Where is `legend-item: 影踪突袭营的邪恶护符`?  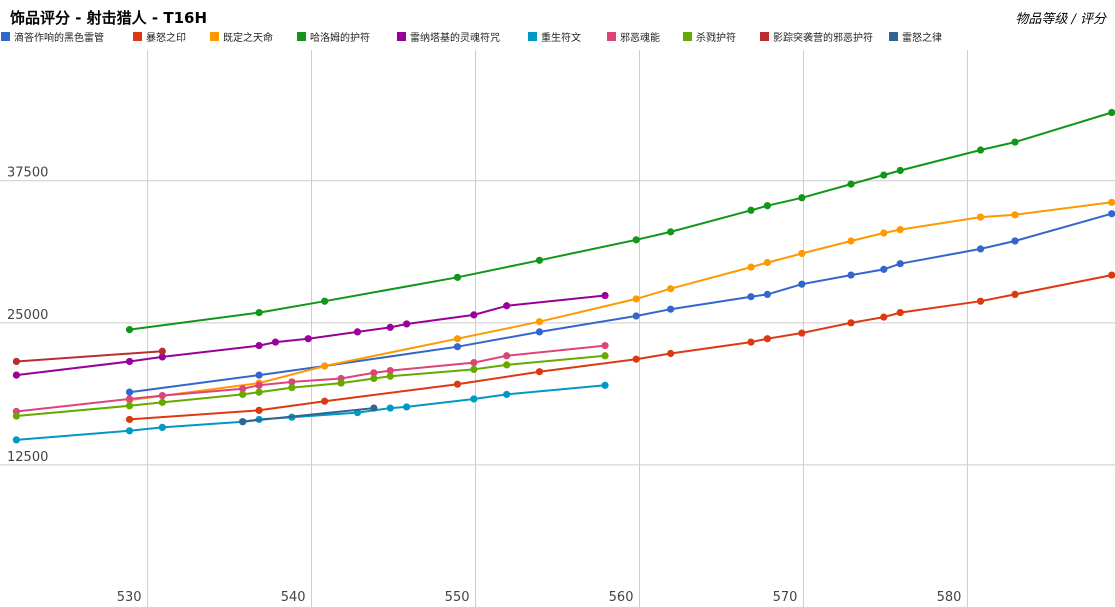
legend-item: 影踪突袭营的邪恶护符 is located at coordinates (816, 37).